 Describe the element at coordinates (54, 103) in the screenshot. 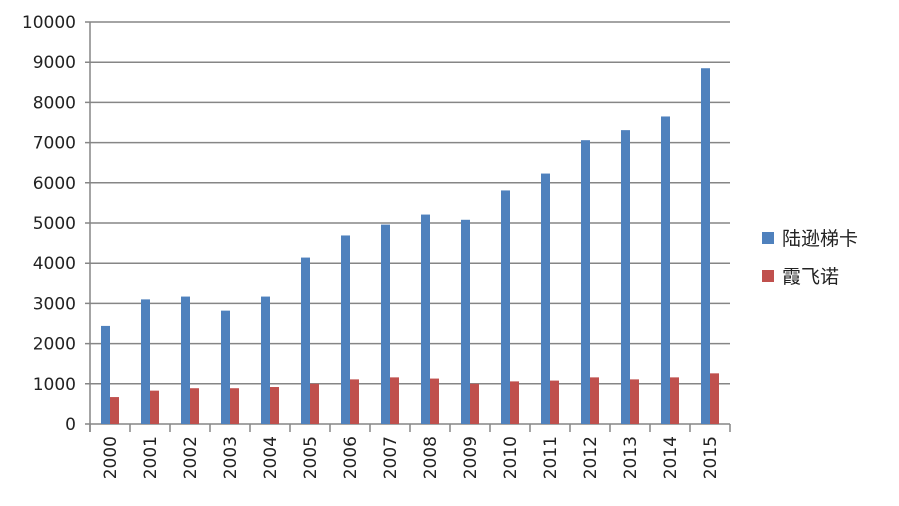

I see `y-tick-label: 8000` at that location.